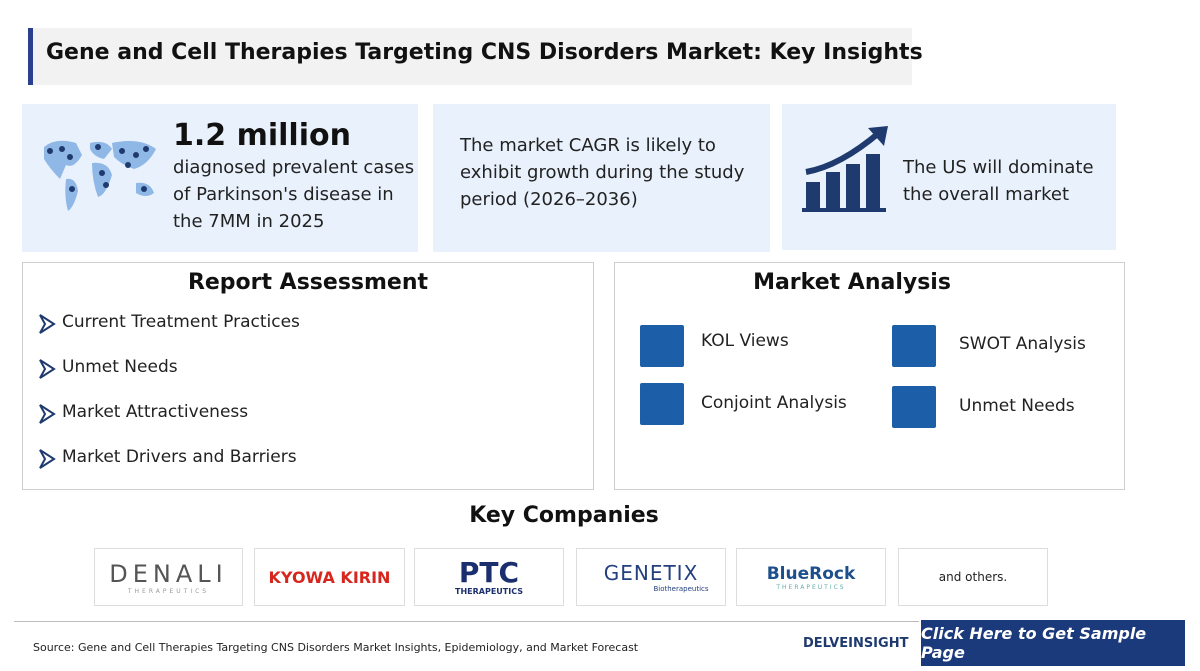  I want to click on company-name: KYOWA KIRIN, so click(329, 577).